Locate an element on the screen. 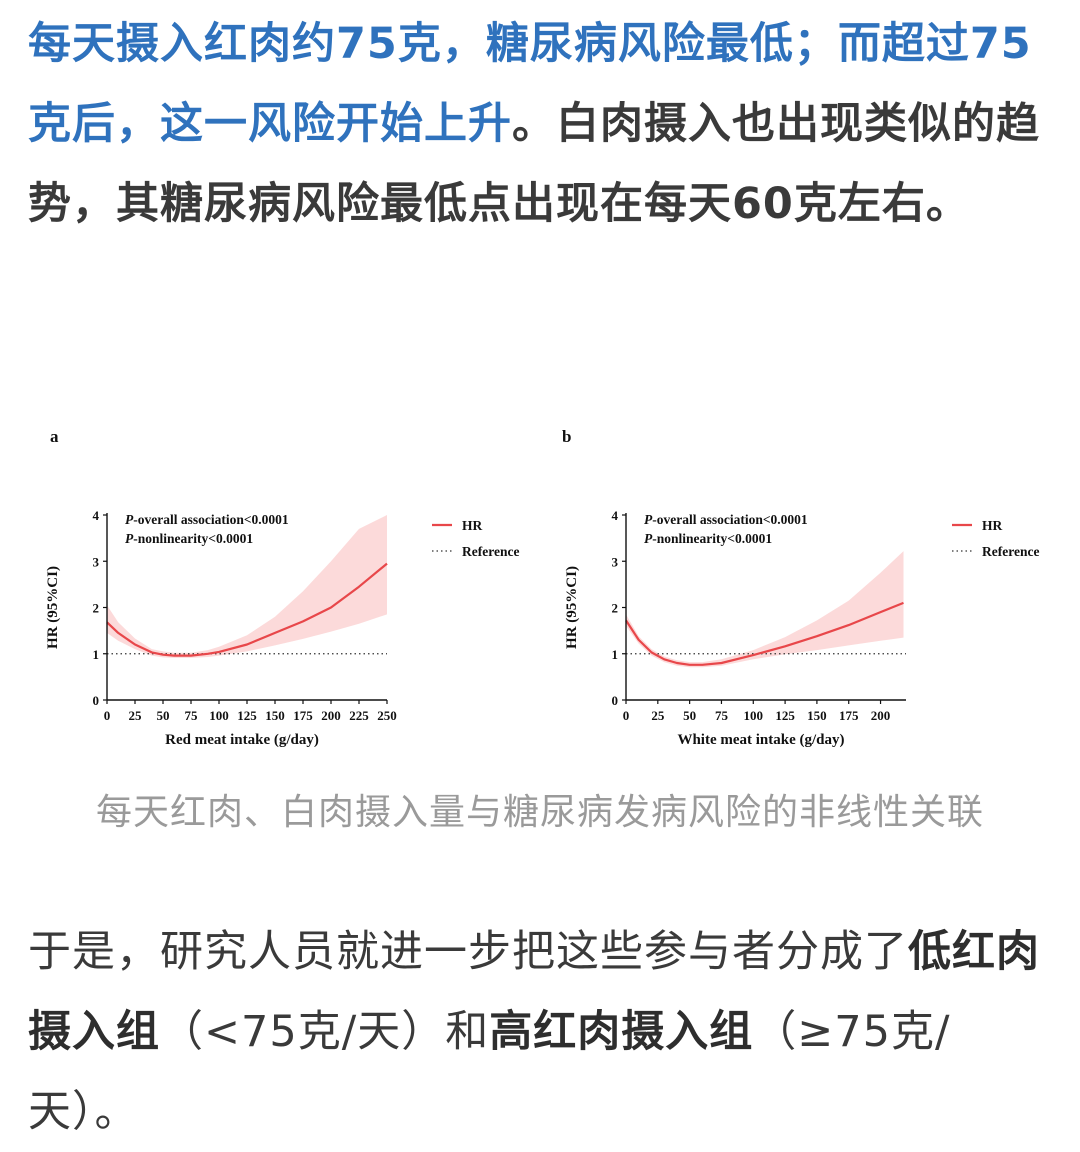 This screenshot has height=1152, width=1080. panel-a-x-tick-label: 25 is located at coordinates (136, 715).